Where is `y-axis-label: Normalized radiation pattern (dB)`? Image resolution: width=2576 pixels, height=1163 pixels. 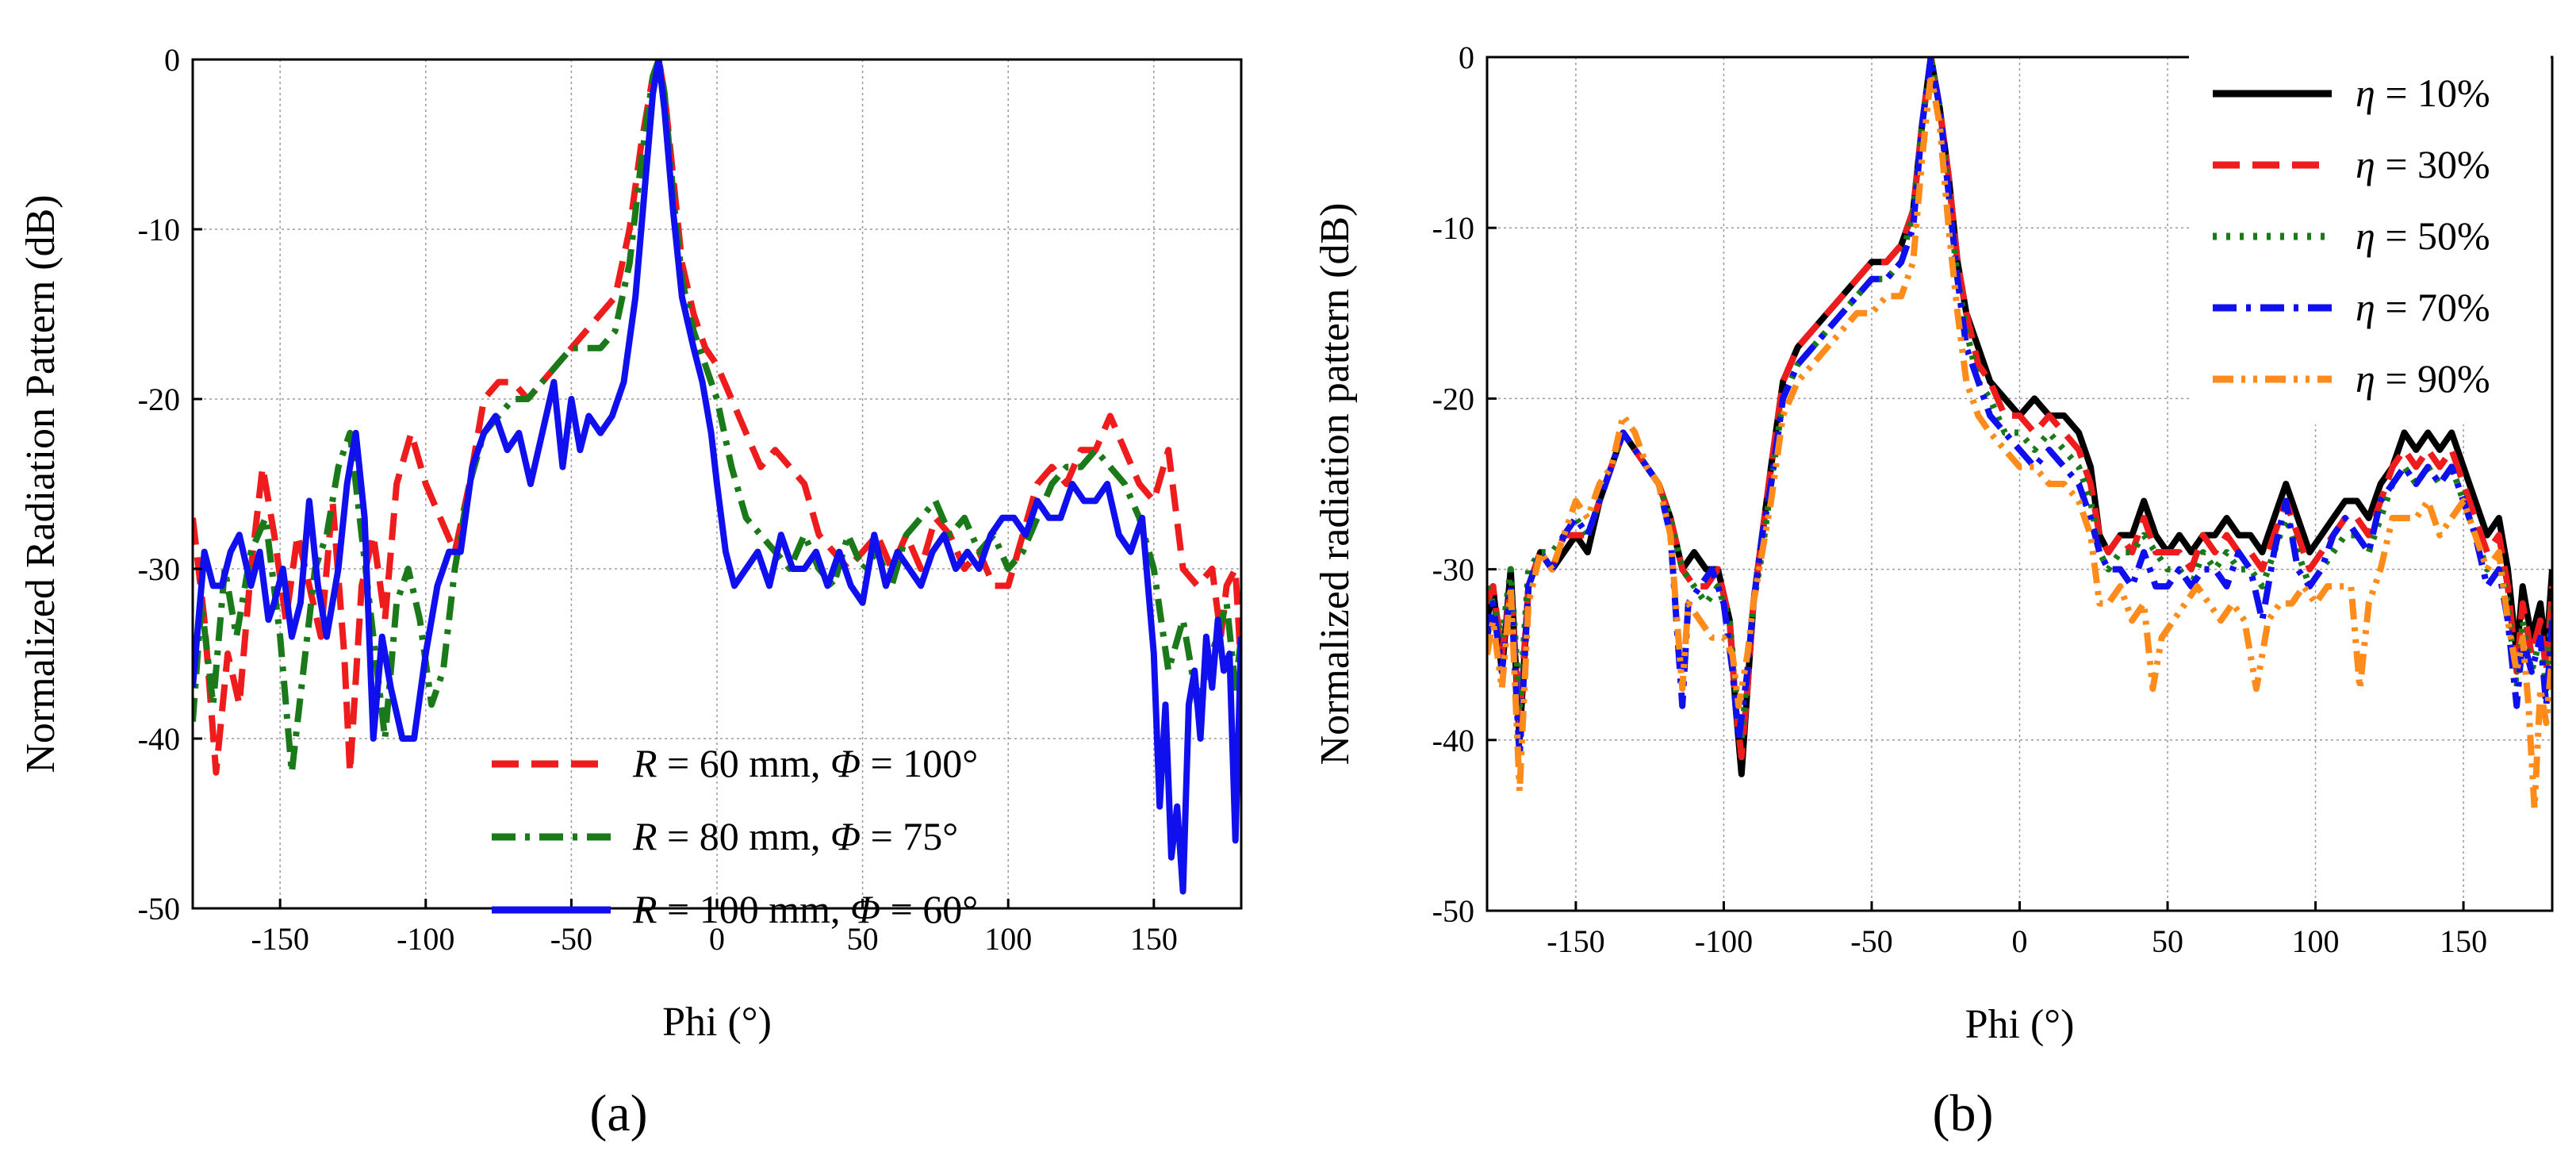 y-axis-label: Normalized radiation pattern (dB) is located at coordinates (1336, 484).